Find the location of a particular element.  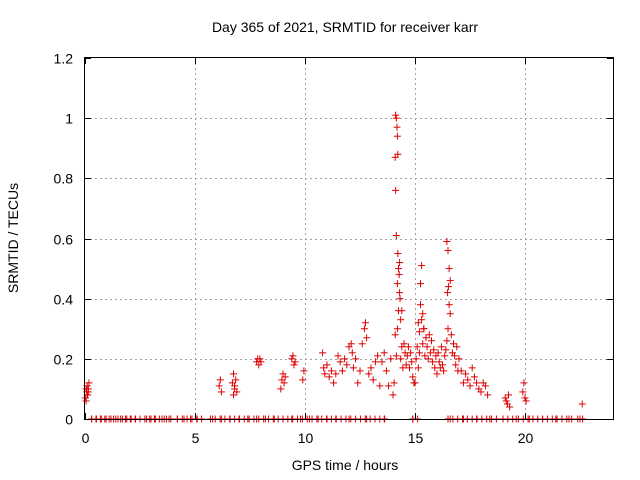

x-tick-label: 0 is located at coordinates (86, 438).